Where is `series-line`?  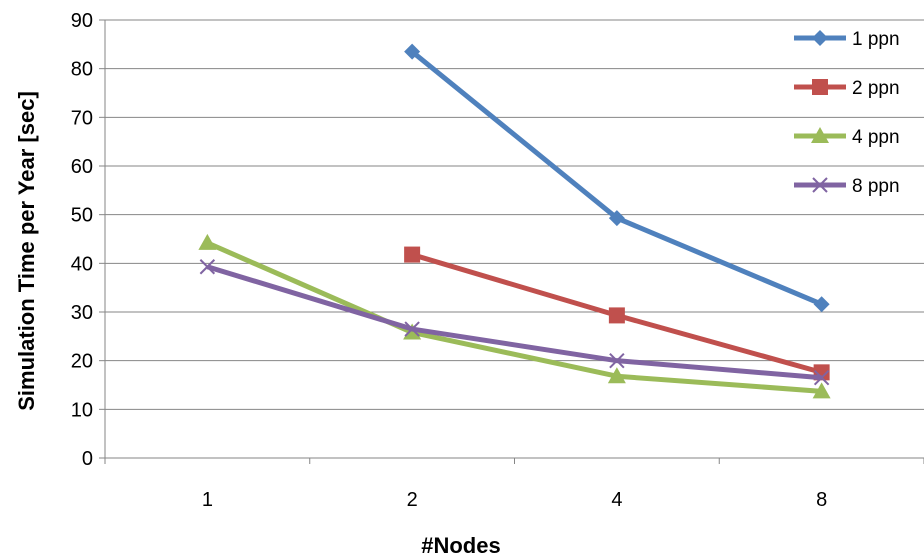
series-line is located at coordinates (514, 322).